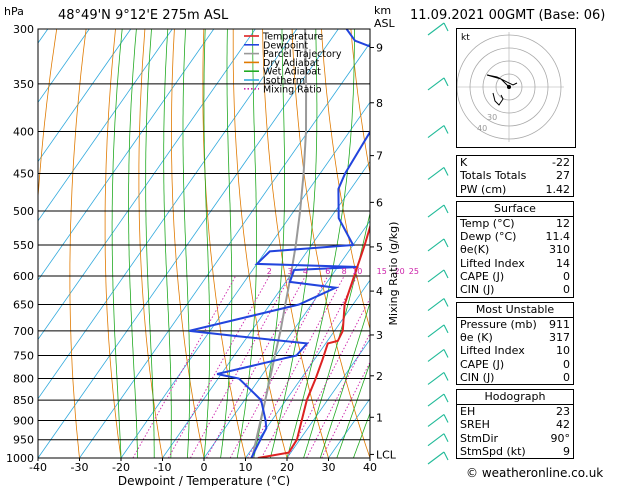 This screenshot has height=486, width=629. I want to click on hodograph-ring-label: 40, so click(482, 128).